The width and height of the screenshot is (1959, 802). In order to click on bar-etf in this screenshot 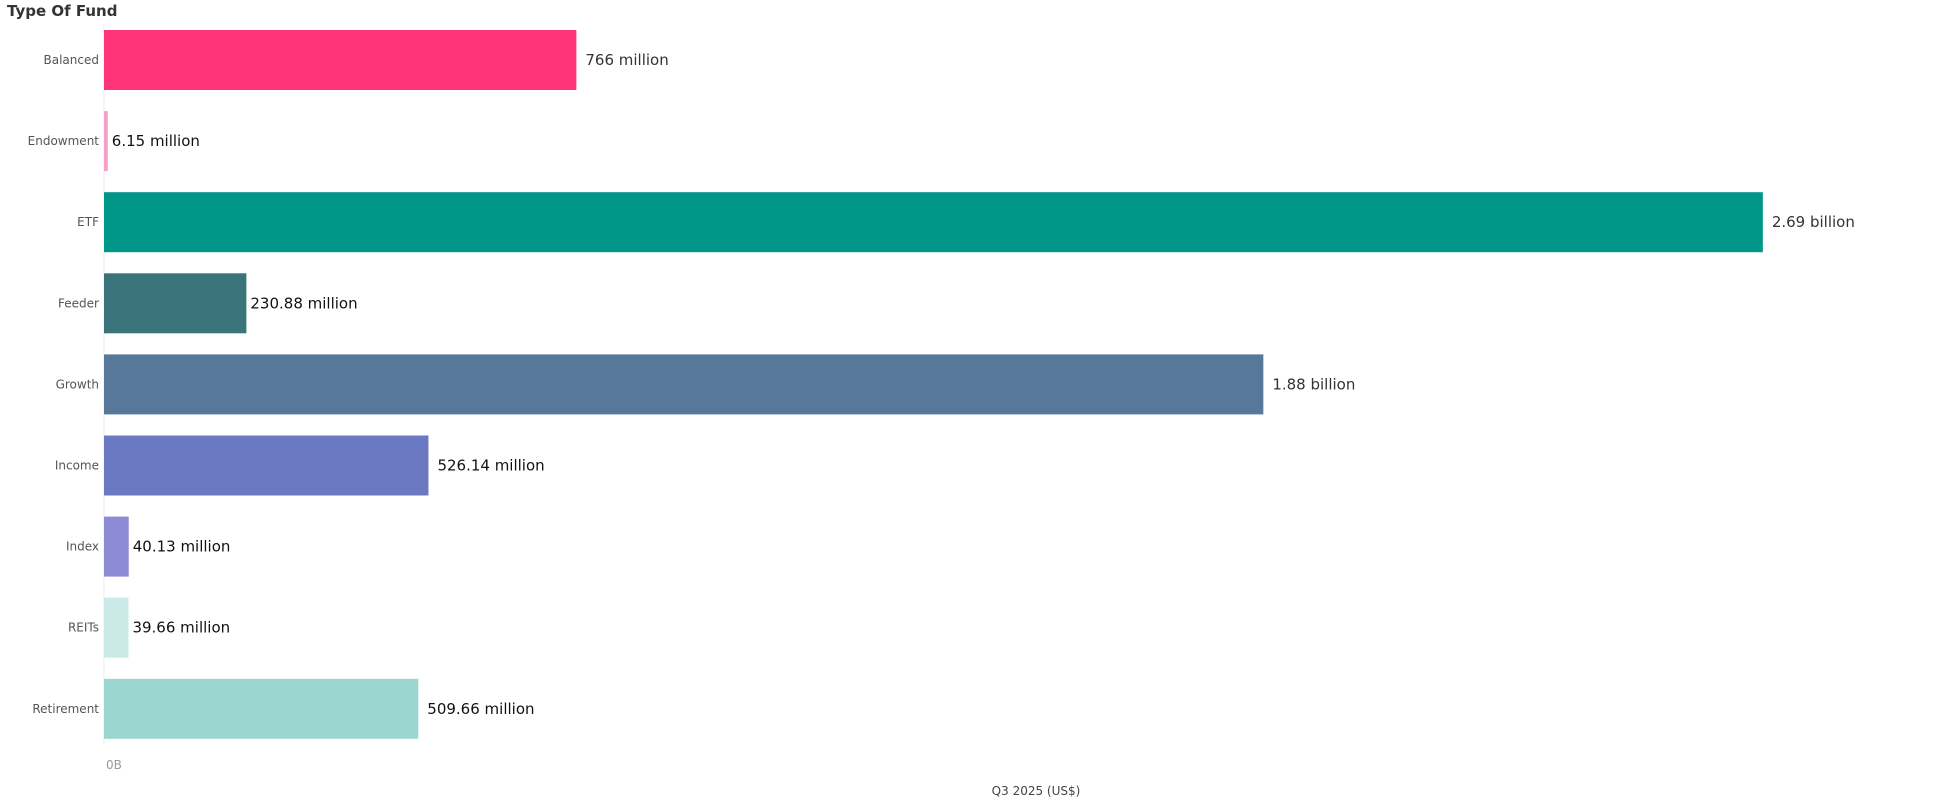, I will do `click(933, 222)`.